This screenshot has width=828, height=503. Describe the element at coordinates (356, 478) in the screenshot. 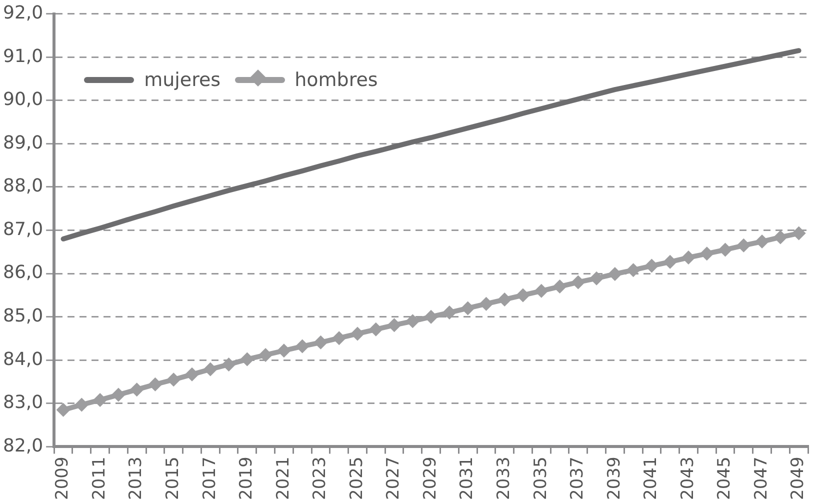

I see `x-tick-label: 2025` at that location.